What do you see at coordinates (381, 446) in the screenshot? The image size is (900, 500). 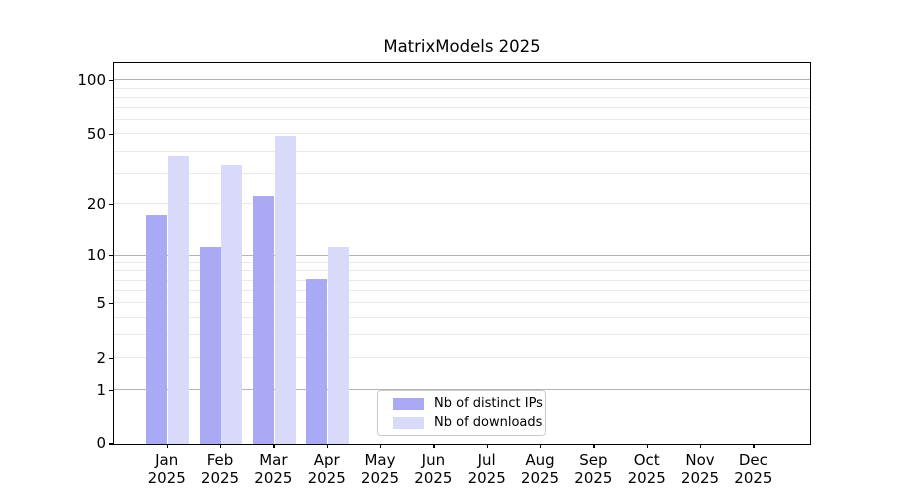 I see `x-tick-may` at bounding box center [381, 446].